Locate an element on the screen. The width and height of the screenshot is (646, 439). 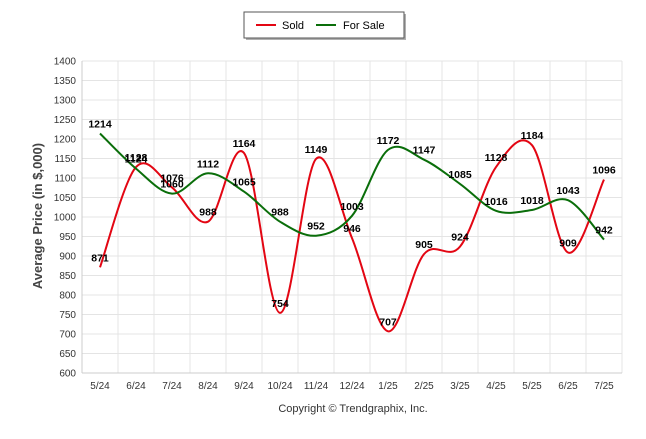
data-label-sold: 924 is located at coordinates (460, 238).